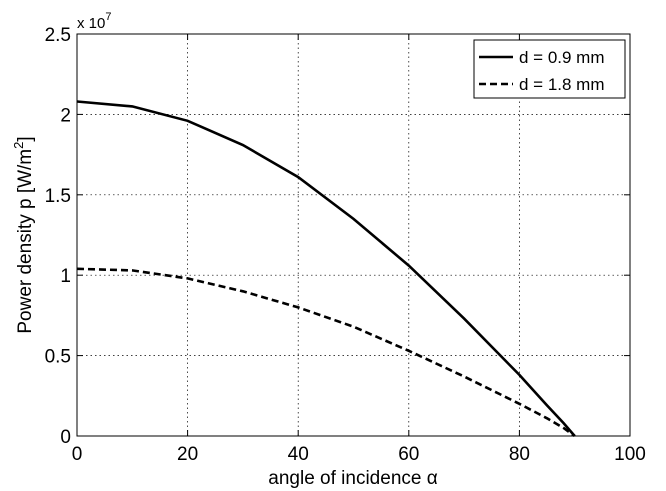  I want to click on y-tick-label: 2, so click(65, 115).